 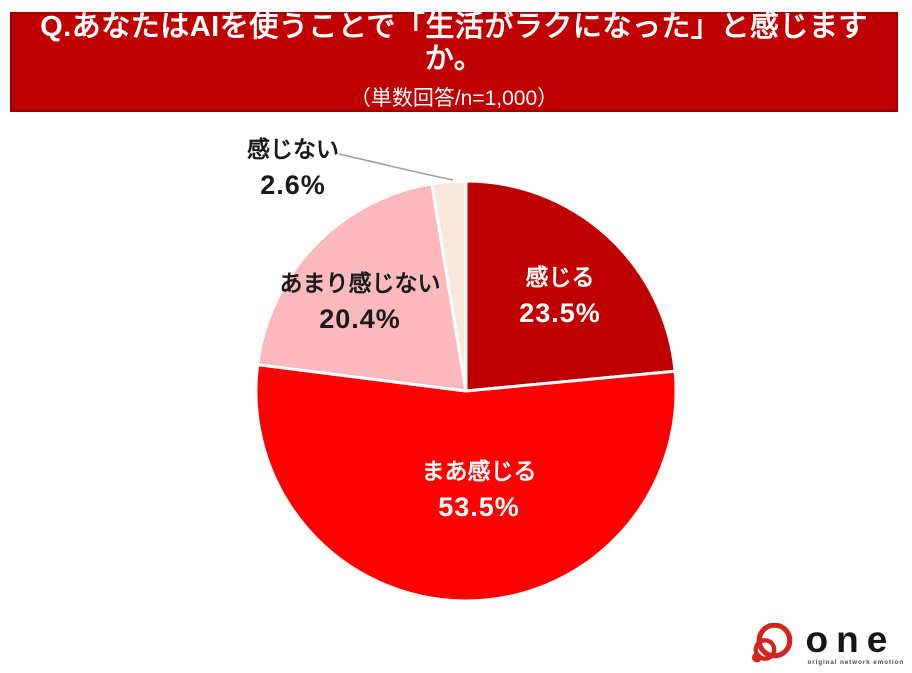 What do you see at coordinates (396, 167) in the screenshot?
I see `leader-line` at bounding box center [396, 167].